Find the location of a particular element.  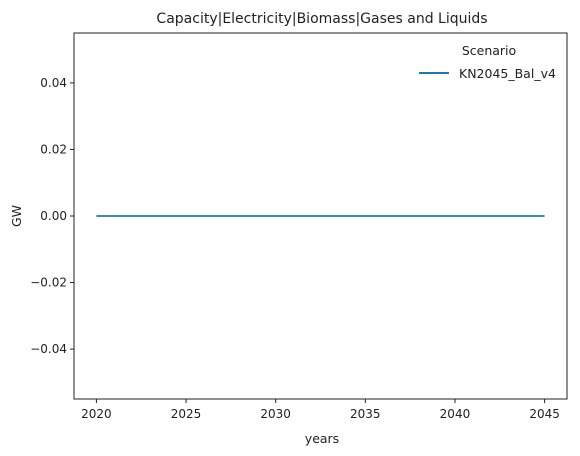

y-tick-label: −0.04 is located at coordinates (48, 349).